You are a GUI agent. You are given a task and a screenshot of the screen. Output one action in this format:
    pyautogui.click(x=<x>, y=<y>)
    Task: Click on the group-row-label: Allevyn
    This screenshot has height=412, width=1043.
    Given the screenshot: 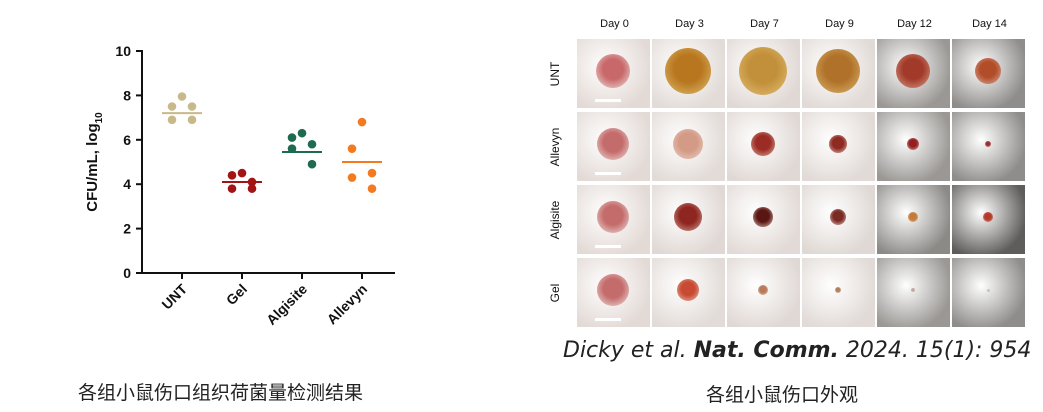 What is the action you would take?
    pyautogui.click(x=555, y=147)
    